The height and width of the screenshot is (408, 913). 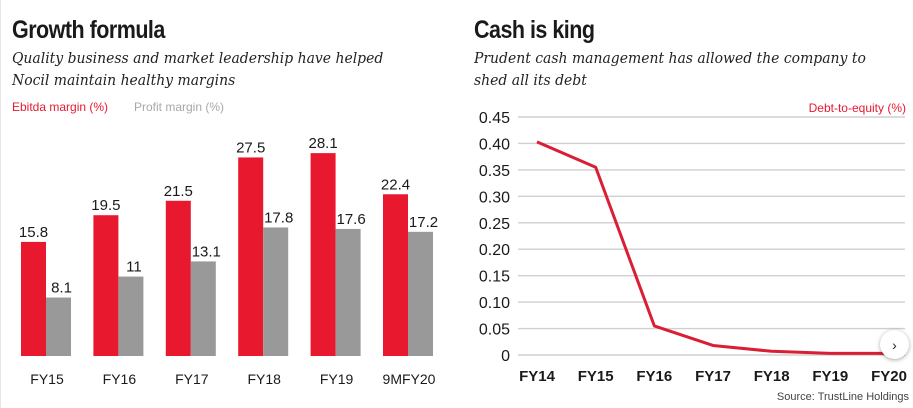 I want to click on ebitda-label-9MFY20: 22.4, so click(x=395, y=184).